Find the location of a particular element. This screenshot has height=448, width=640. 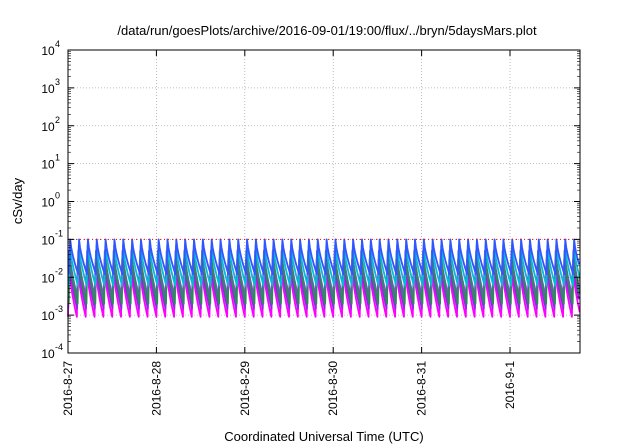

x-tick-label: 2016-8-28 is located at coordinates (156, 388).